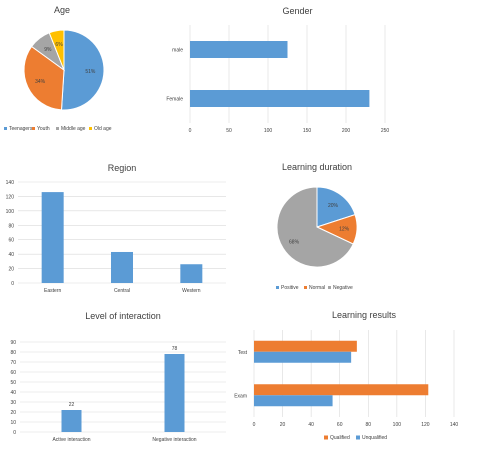  Describe the element at coordinates (254, 425) in the screenshot. I see `learning_results-x-tick: 0` at that location.